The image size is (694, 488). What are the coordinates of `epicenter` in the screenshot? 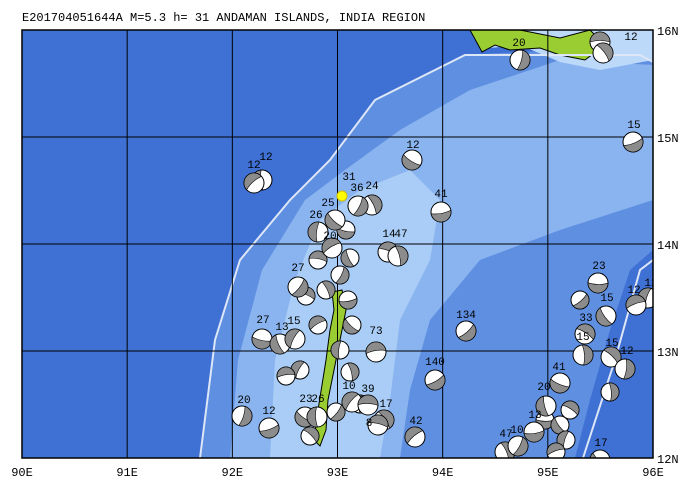 It's located at (342, 196).